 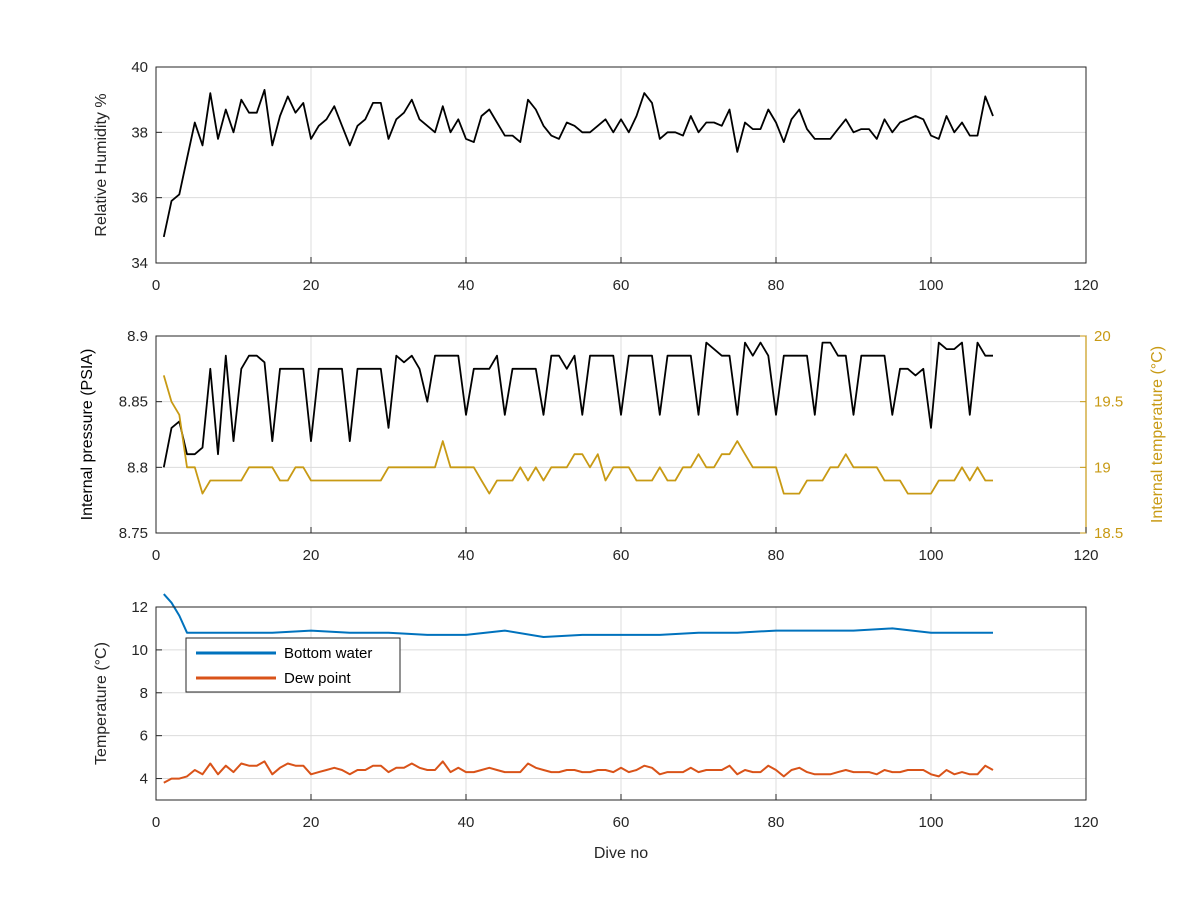 I want to click on y-tick-label: 4, so click(x=144, y=779).